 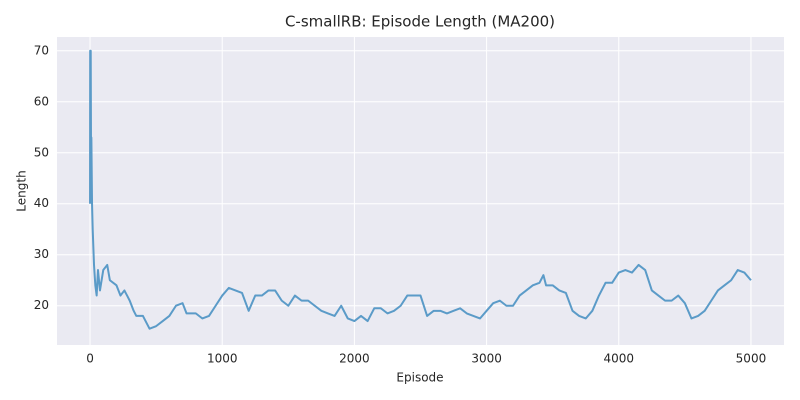 I want to click on chart-title: C-smallRB: Episode Length (MA200), so click(x=420, y=22).